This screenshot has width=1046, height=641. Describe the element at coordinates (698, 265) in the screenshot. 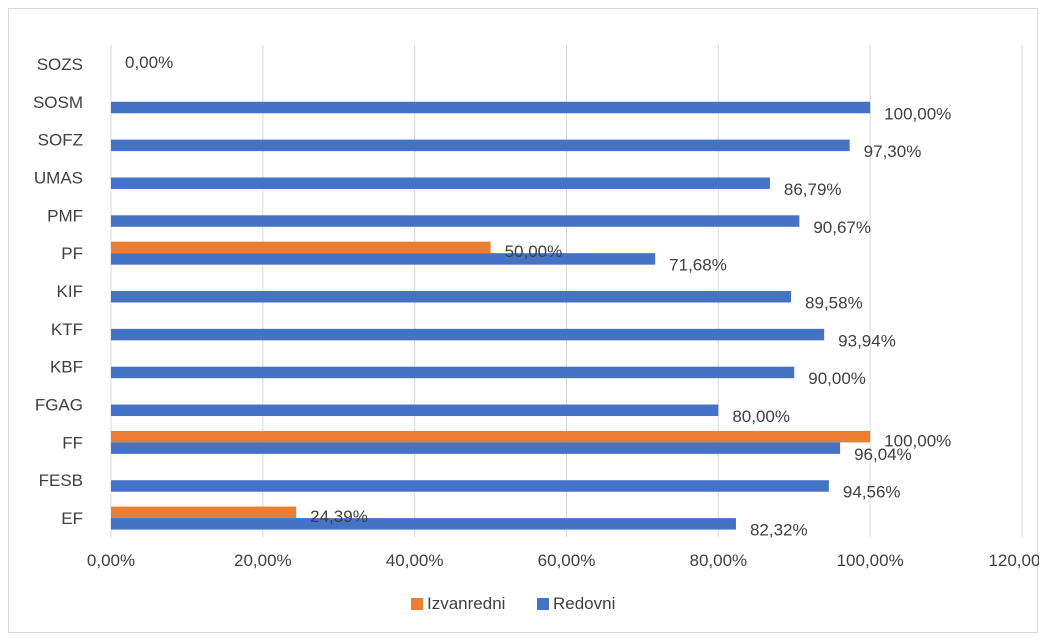

I see `data-label-redovni: 71,68%` at that location.